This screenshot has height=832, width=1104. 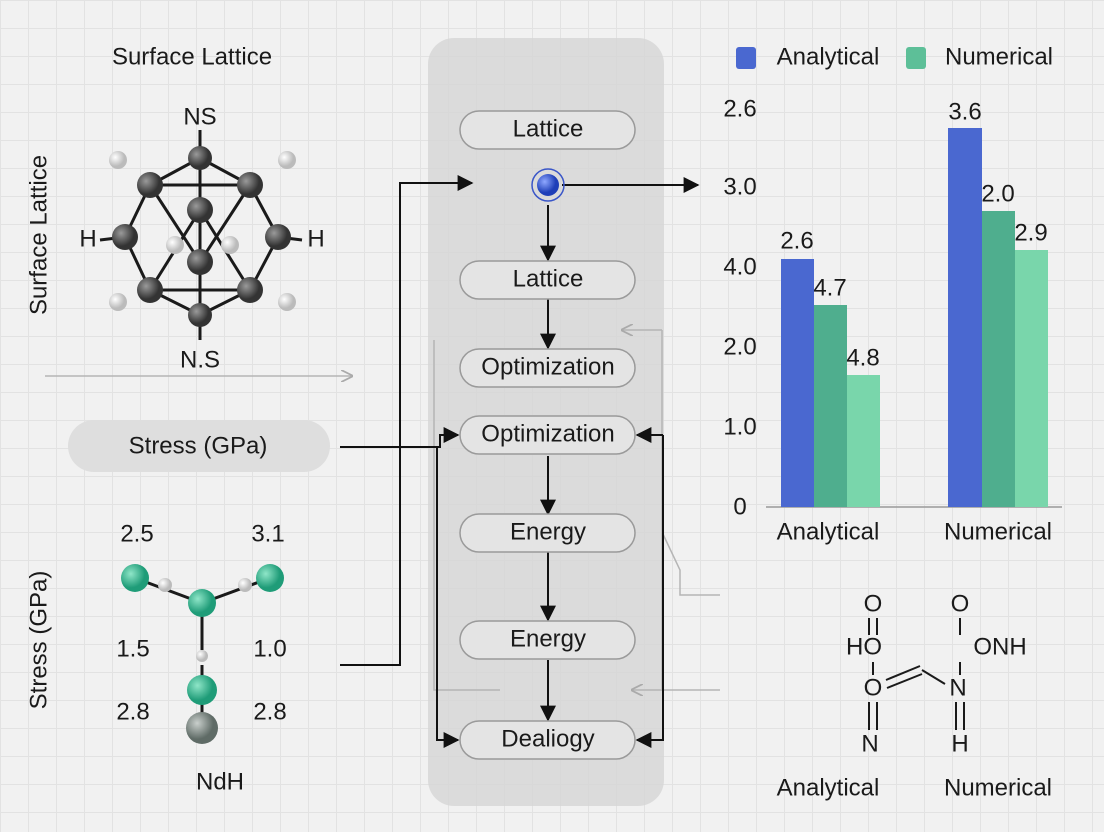 I want to click on bars, so click(x=914, y=317).